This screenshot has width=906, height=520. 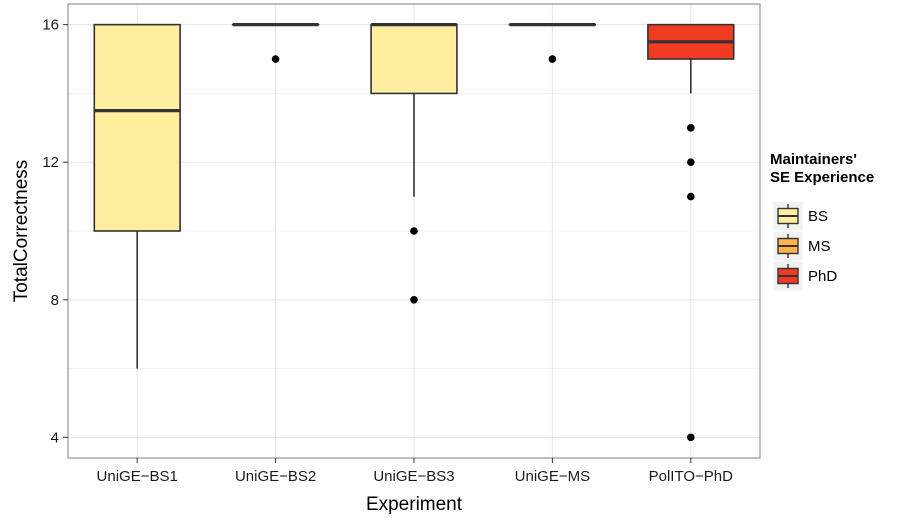 I want to click on legend-entry-bs: BS, so click(x=800, y=216).